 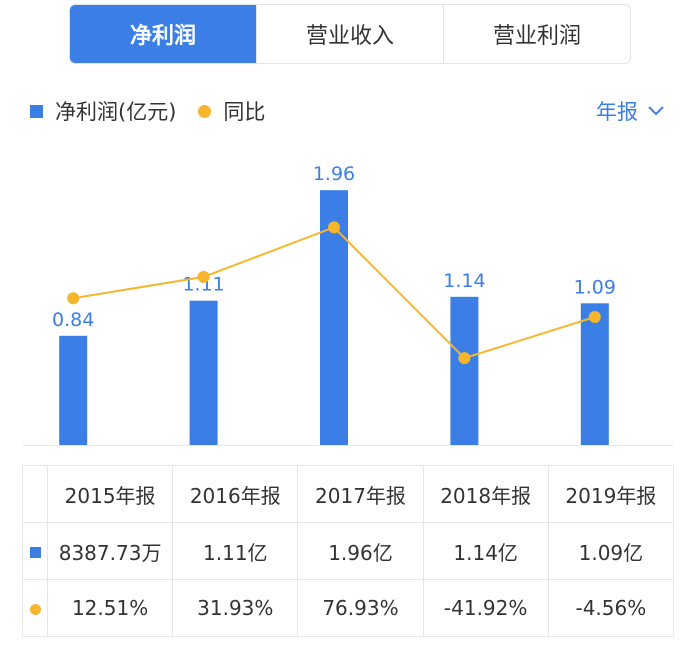 What do you see at coordinates (611, 551) in the screenshot?
I see `net-profit-cell: 1.09亿` at bounding box center [611, 551].